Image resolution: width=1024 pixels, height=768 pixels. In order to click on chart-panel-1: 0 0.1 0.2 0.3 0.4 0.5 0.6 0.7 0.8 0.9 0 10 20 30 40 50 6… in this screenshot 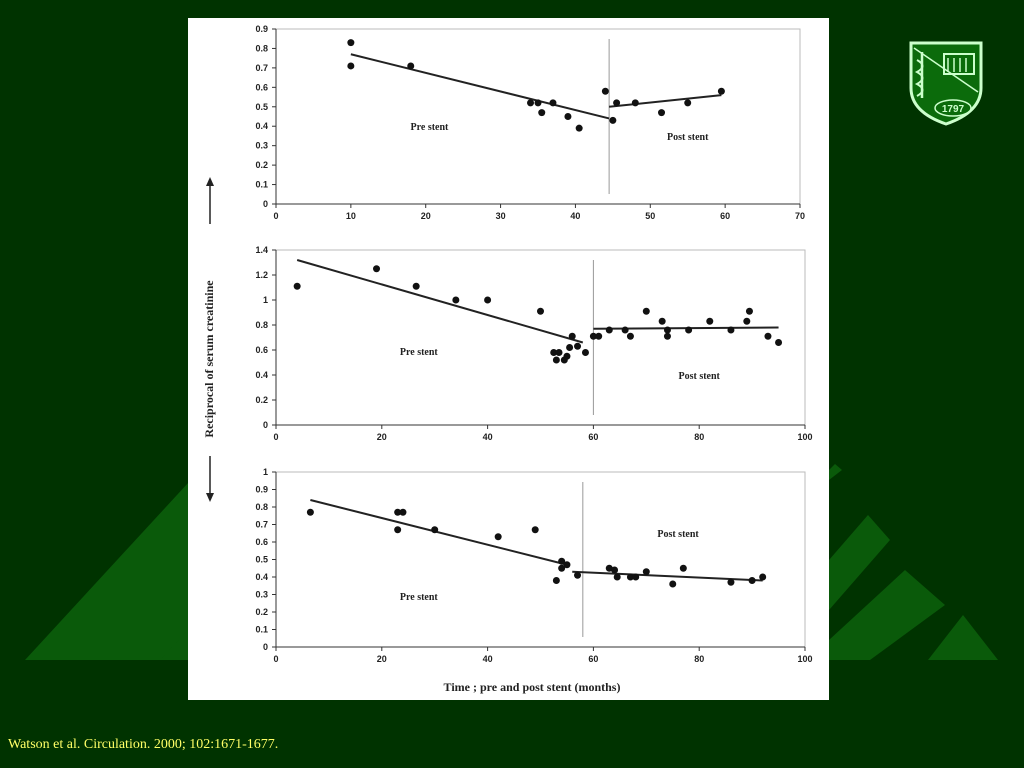, I will do `click(530, 122)`.